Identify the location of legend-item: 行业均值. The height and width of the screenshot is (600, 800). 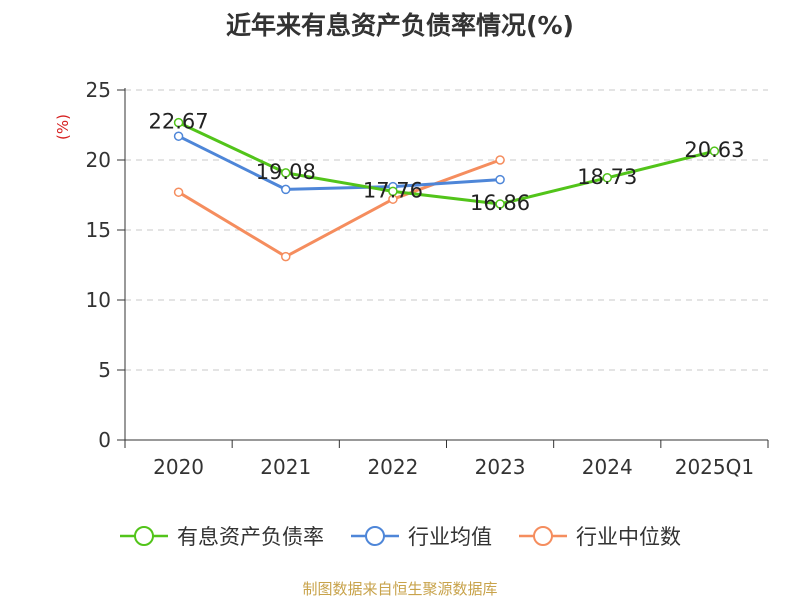
(421, 536).